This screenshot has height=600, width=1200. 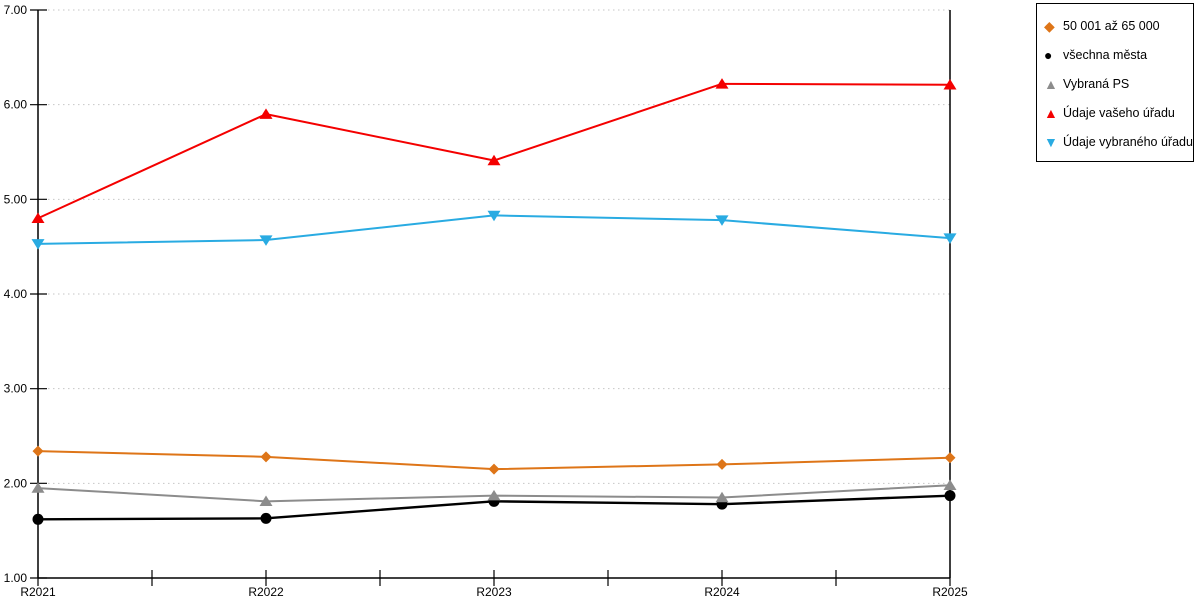 I want to click on circle-icon: ●, so click(x=1048, y=54).